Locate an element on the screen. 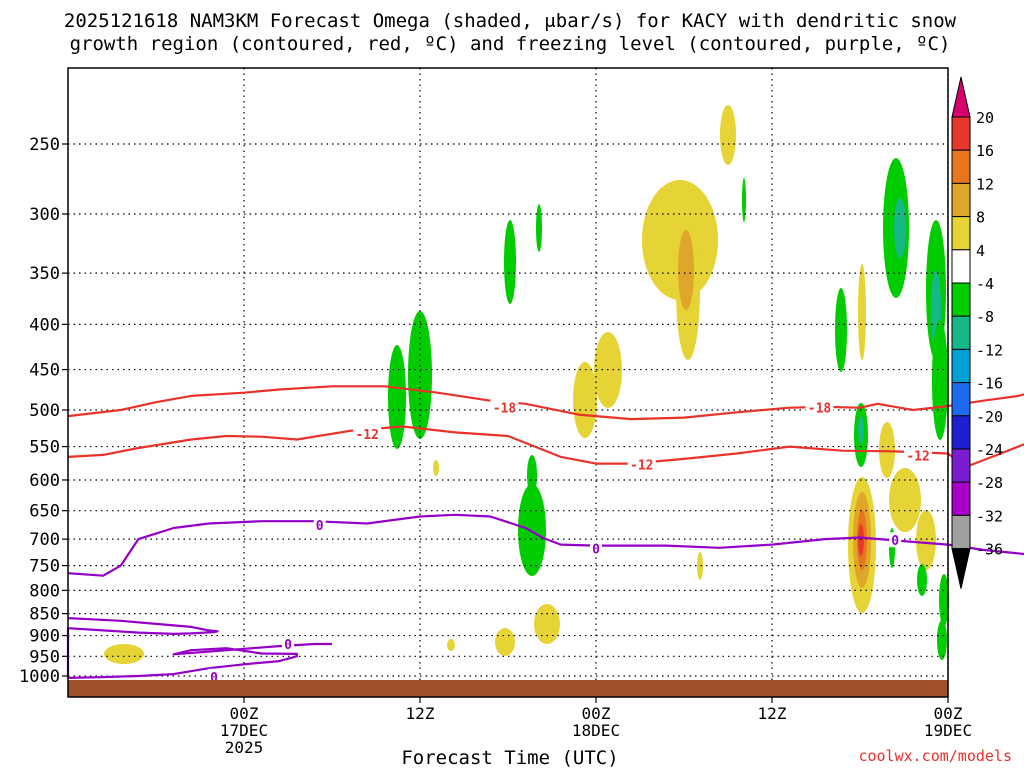 Image resolution: width=1024 pixels, height=768 pixels. colorbar-label: -8 is located at coordinates (985, 317).